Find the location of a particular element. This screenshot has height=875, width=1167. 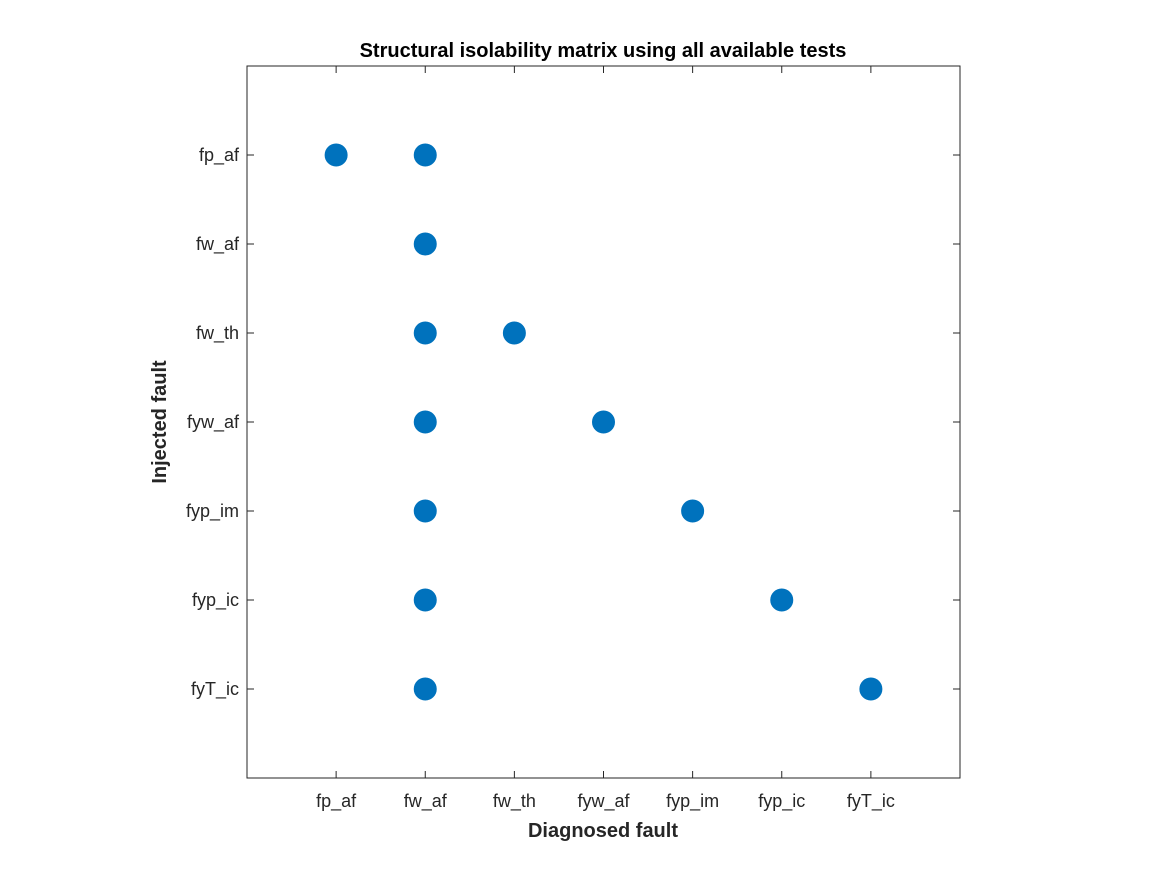

y-tick-label: fyT_ic is located at coordinates (215, 689).